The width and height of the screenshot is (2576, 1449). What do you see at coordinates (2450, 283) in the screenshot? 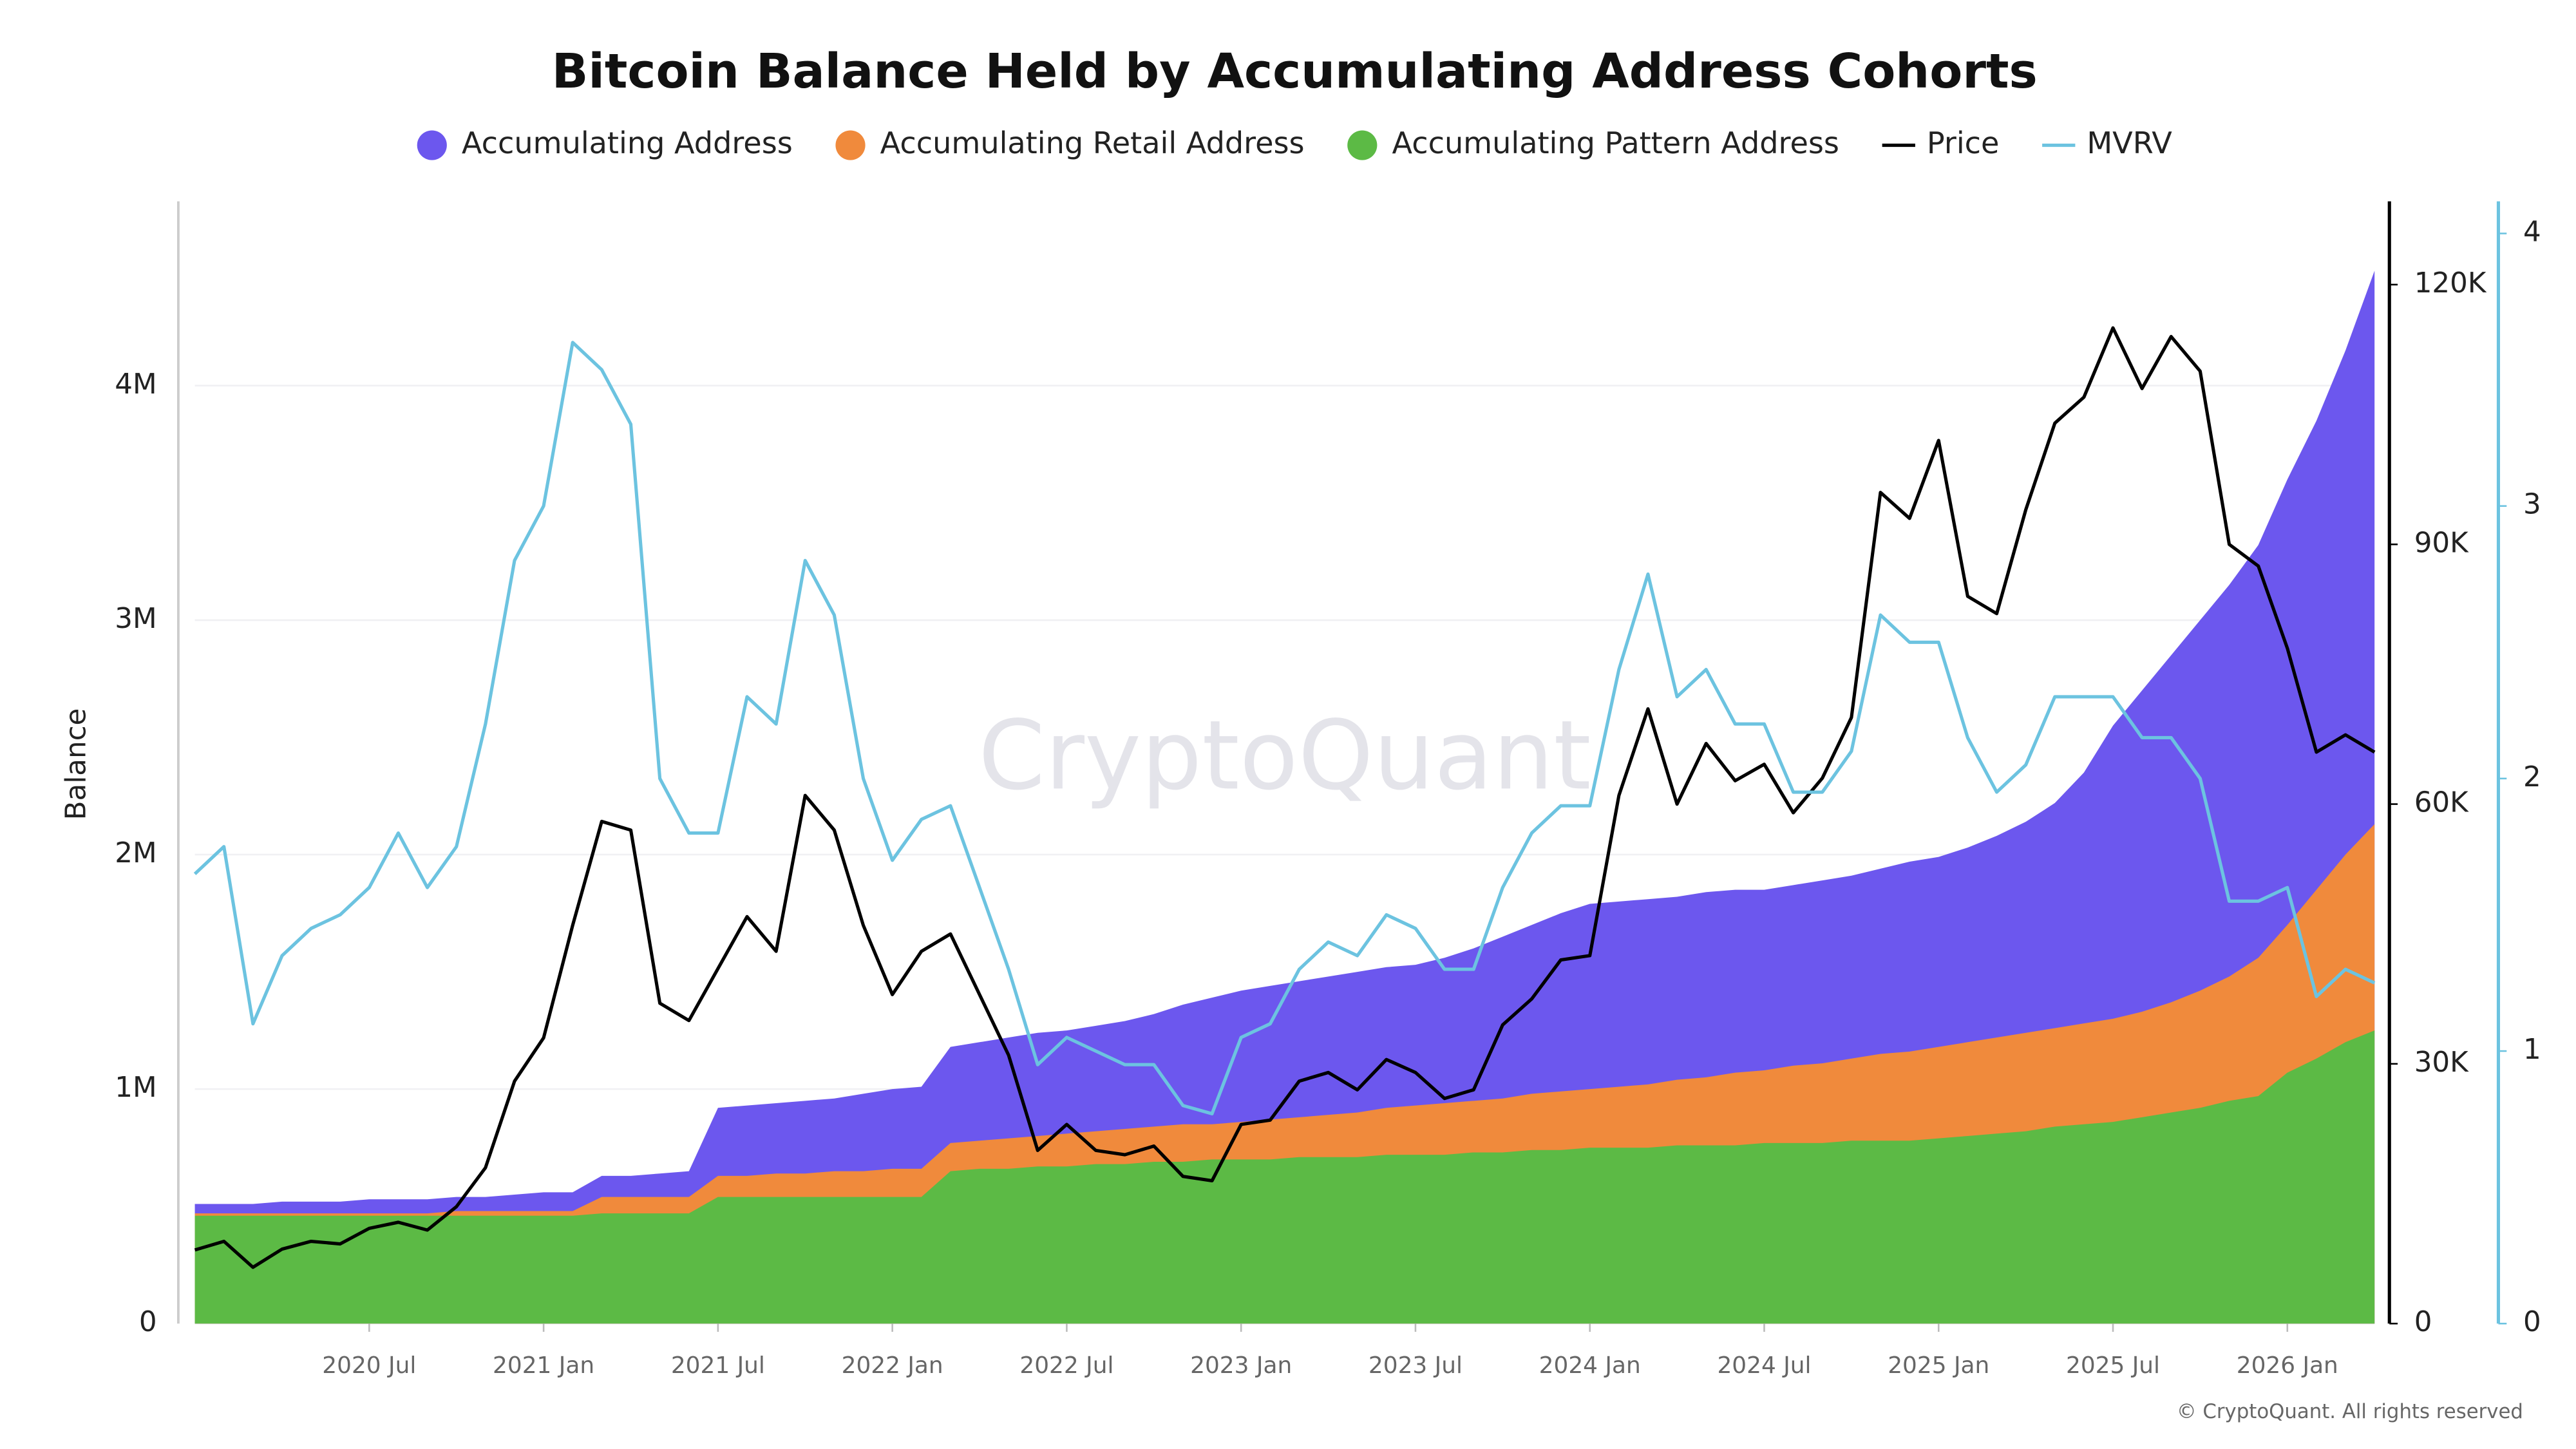
I see `y2-tick-label: 120K` at bounding box center [2450, 283].